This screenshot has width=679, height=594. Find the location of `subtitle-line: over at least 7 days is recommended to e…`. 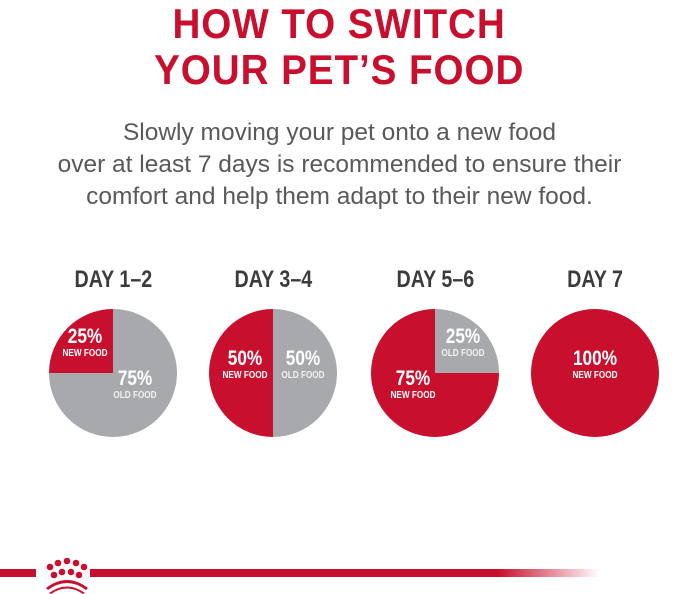

subtitle-line: over at least 7 days is recommended to e… is located at coordinates (339, 164).